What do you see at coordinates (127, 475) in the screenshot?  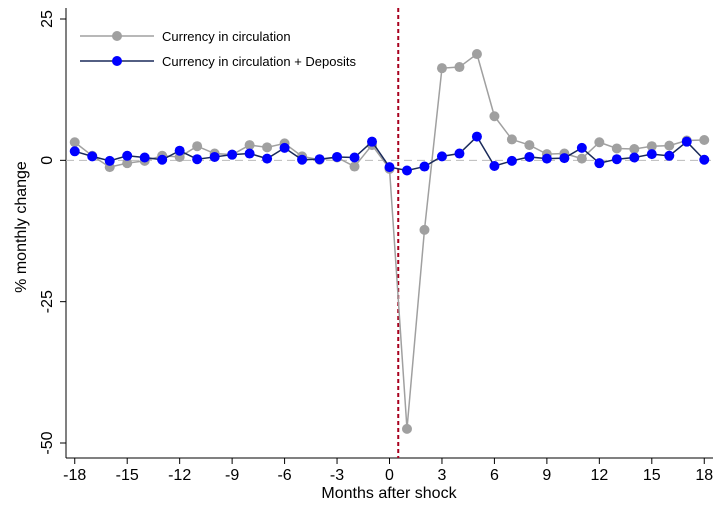 I see `x-tick-label: -15` at bounding box center [127, 475].